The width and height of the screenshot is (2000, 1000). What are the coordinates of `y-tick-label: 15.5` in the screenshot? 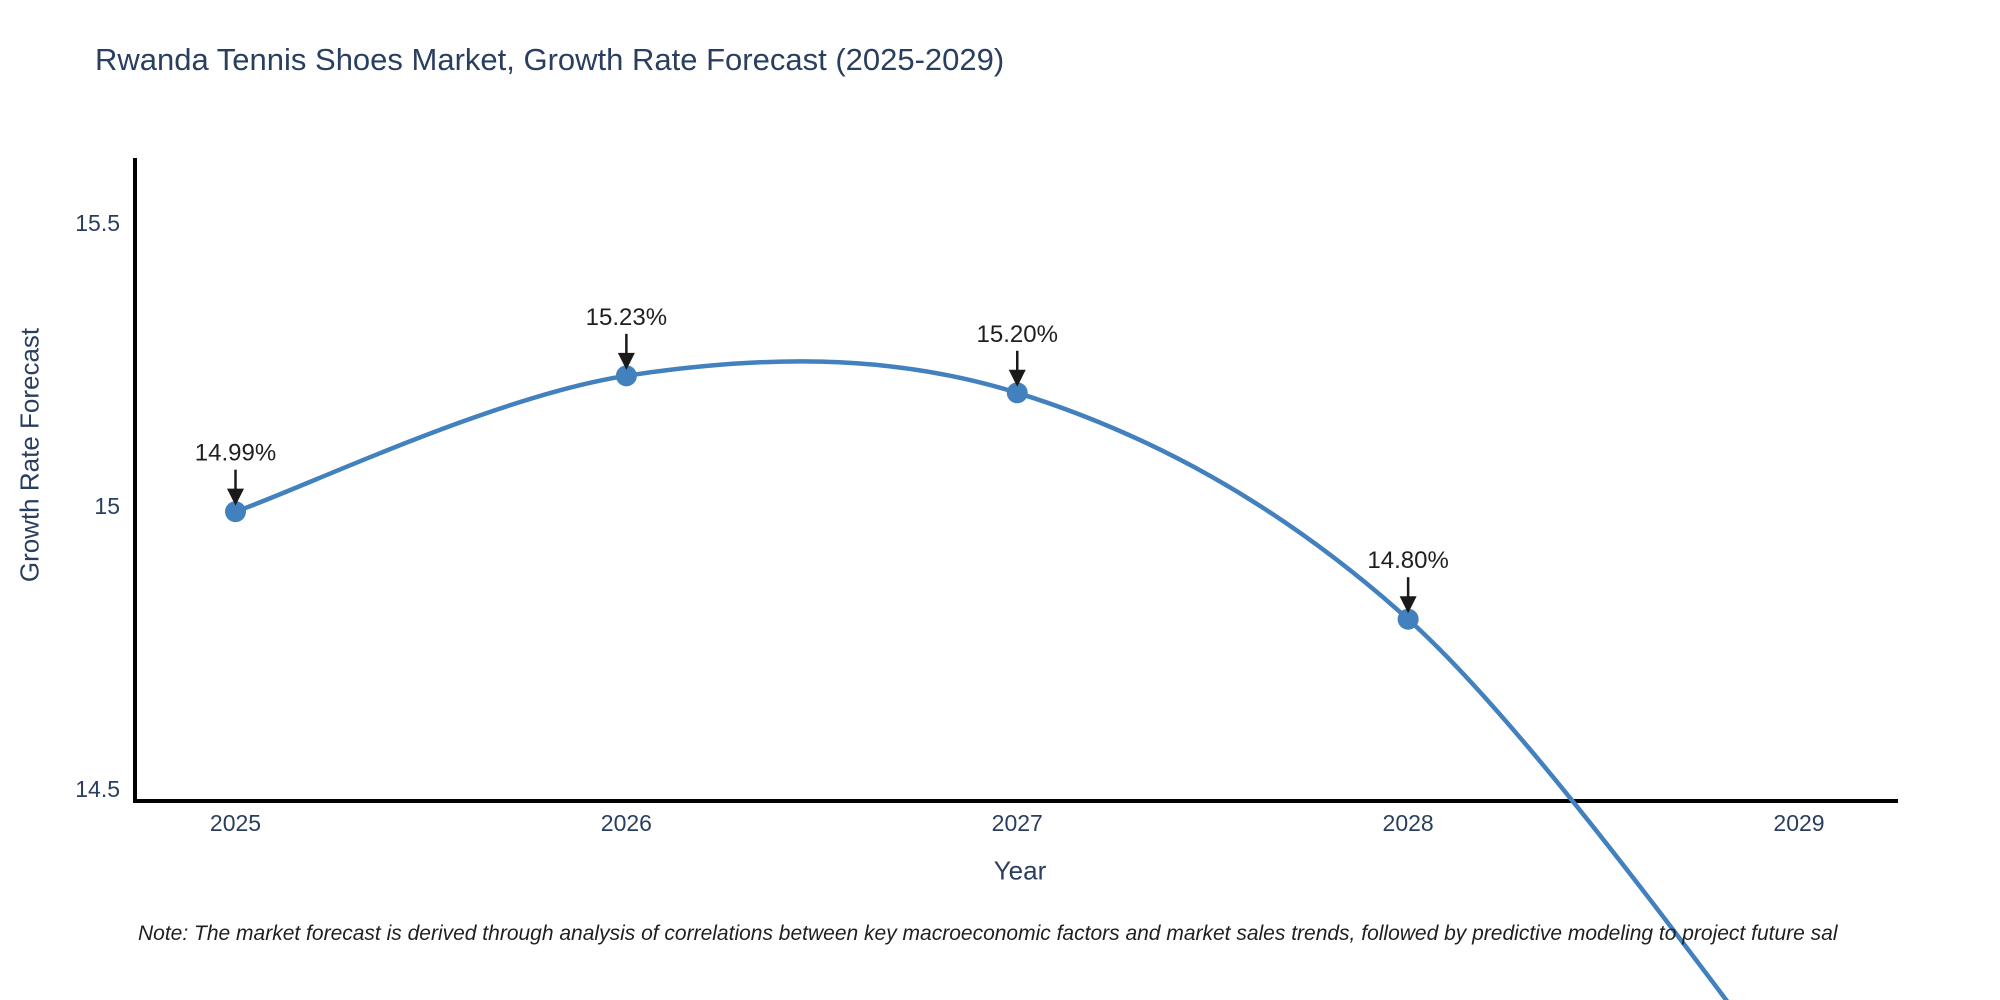 It's located at (97, 223).